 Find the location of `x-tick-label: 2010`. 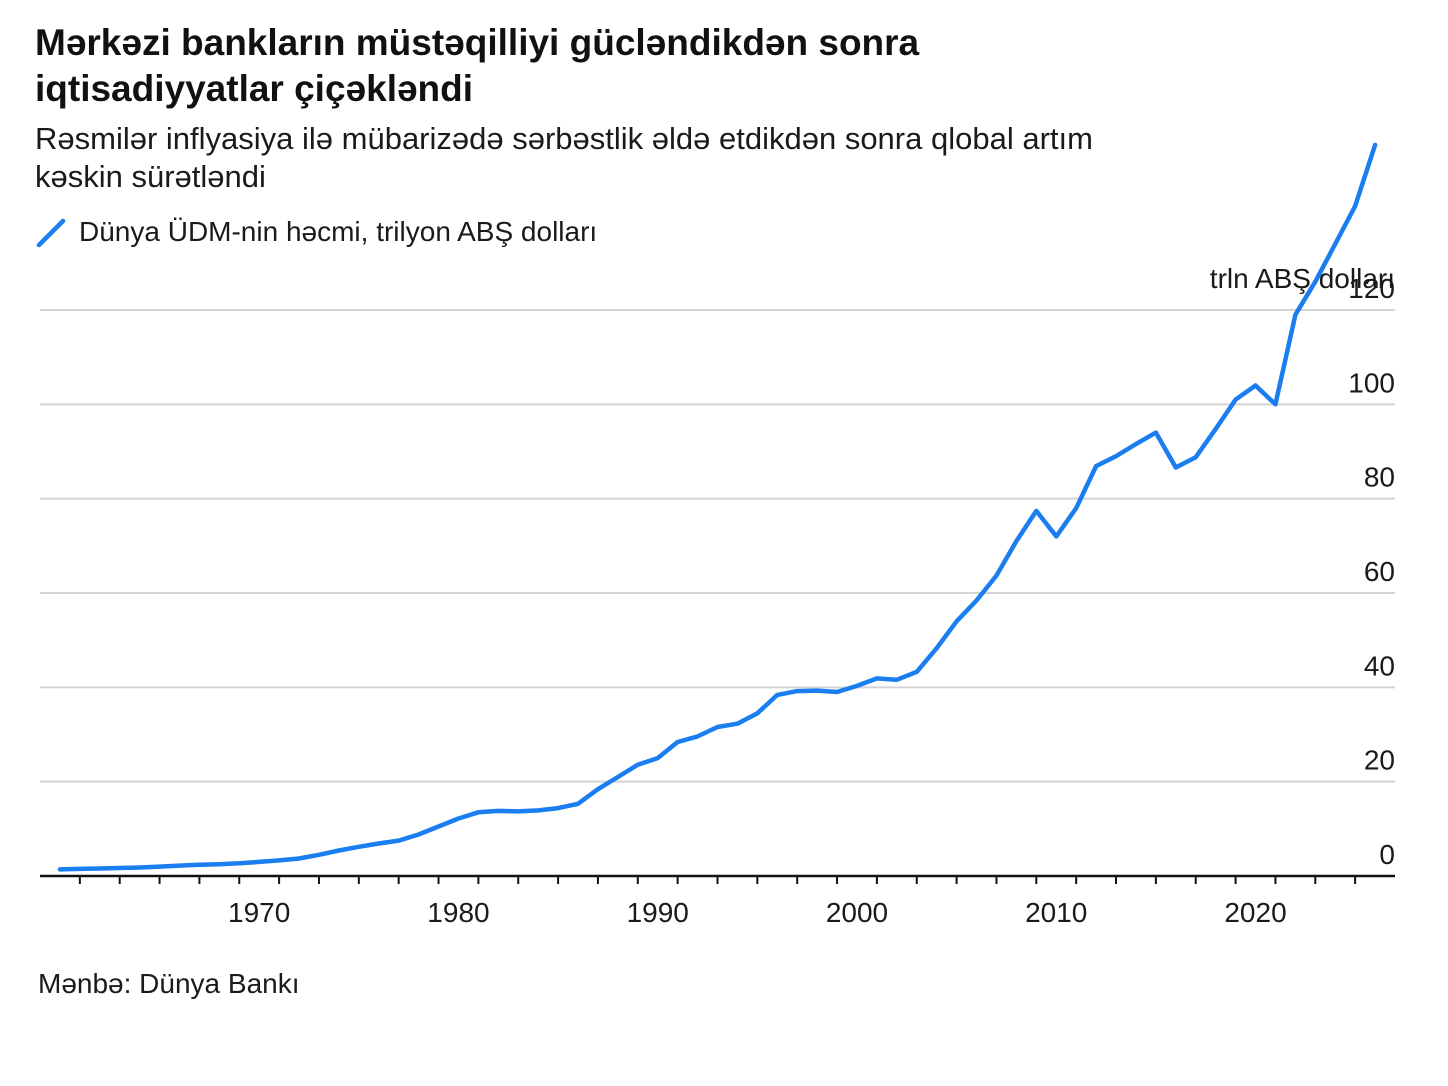

x-tick-label: 2010 is located at coordinates (1056, 912).